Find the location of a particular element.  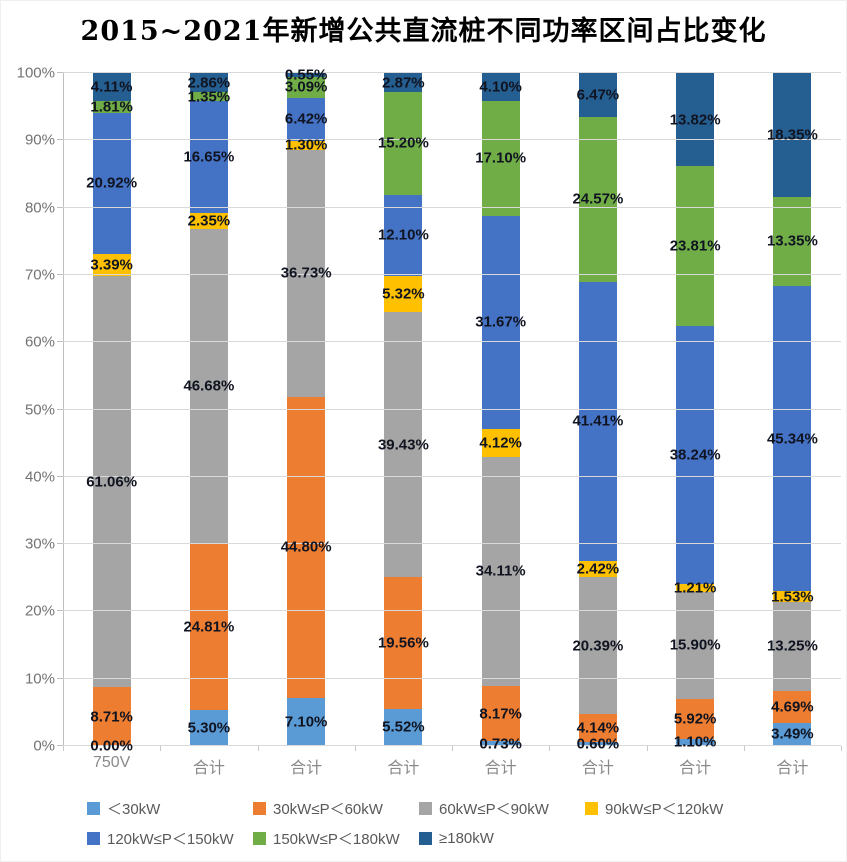

data-label: 18.35% is located at coordinates (792, 135).